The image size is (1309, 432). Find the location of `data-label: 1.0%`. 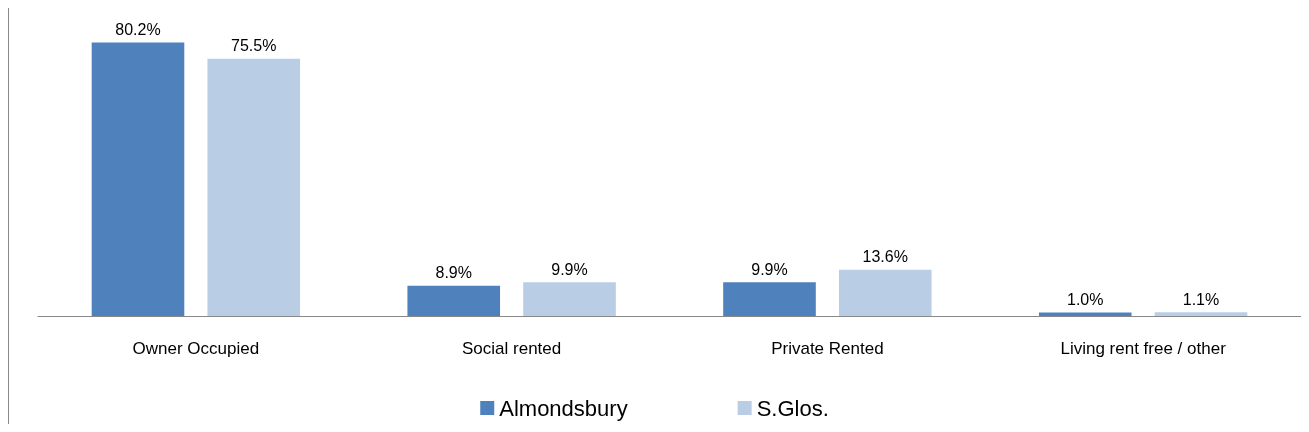

data-label: 1.0% is located at coordinates (1085, 300).